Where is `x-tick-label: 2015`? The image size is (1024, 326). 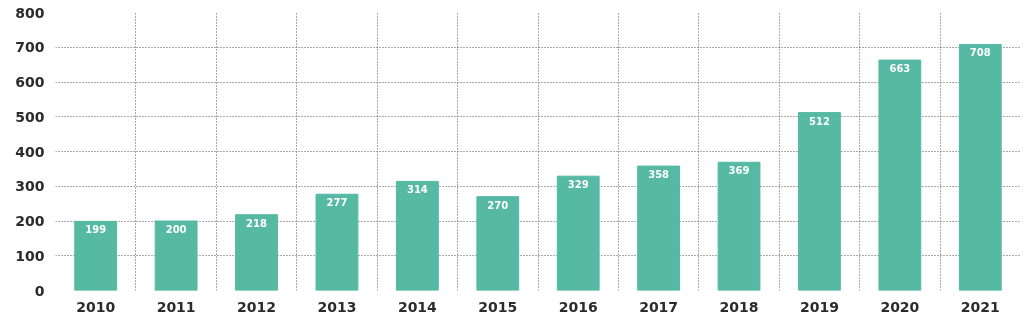
x-tick-label: 2015 is located at coordinates (498, 306).